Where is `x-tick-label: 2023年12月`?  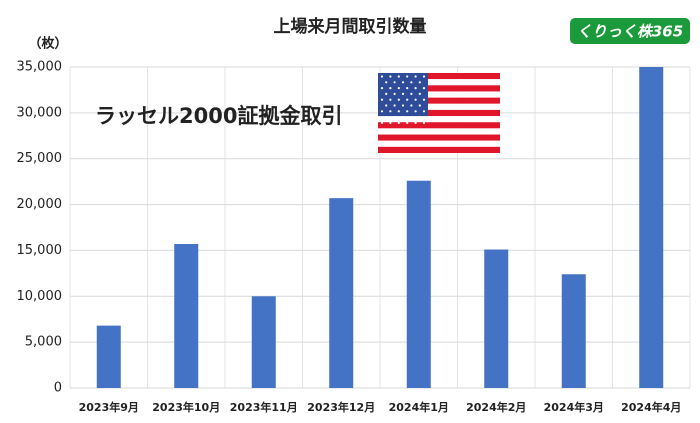 x-tick-label: 2023年12月 is located at coordinates (341, 407).